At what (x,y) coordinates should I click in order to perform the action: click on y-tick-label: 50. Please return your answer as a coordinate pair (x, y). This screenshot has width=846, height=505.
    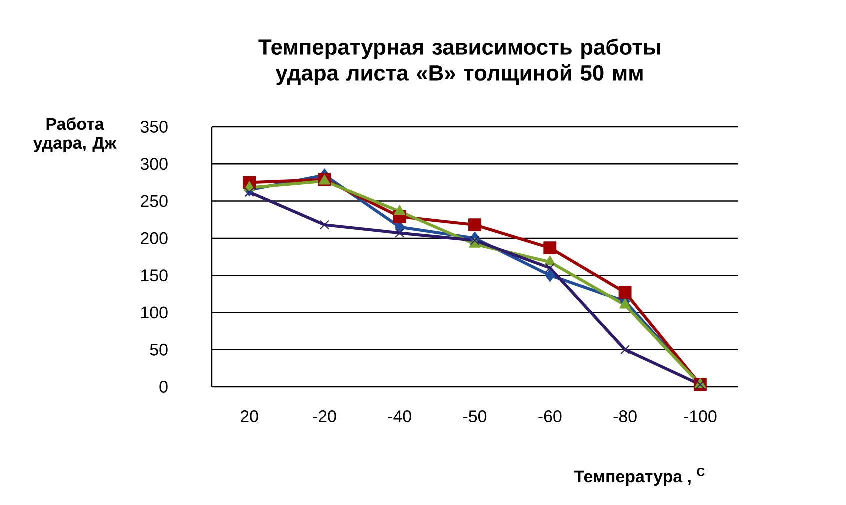
    Looking at the image, I should click on (159, 350).